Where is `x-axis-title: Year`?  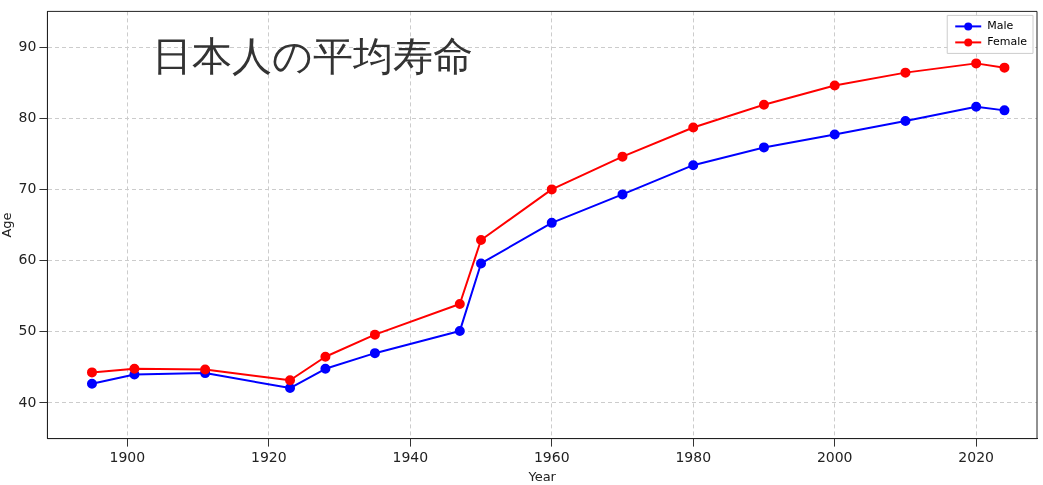
x-axis-title: Year is located at coordinates (542, 476).